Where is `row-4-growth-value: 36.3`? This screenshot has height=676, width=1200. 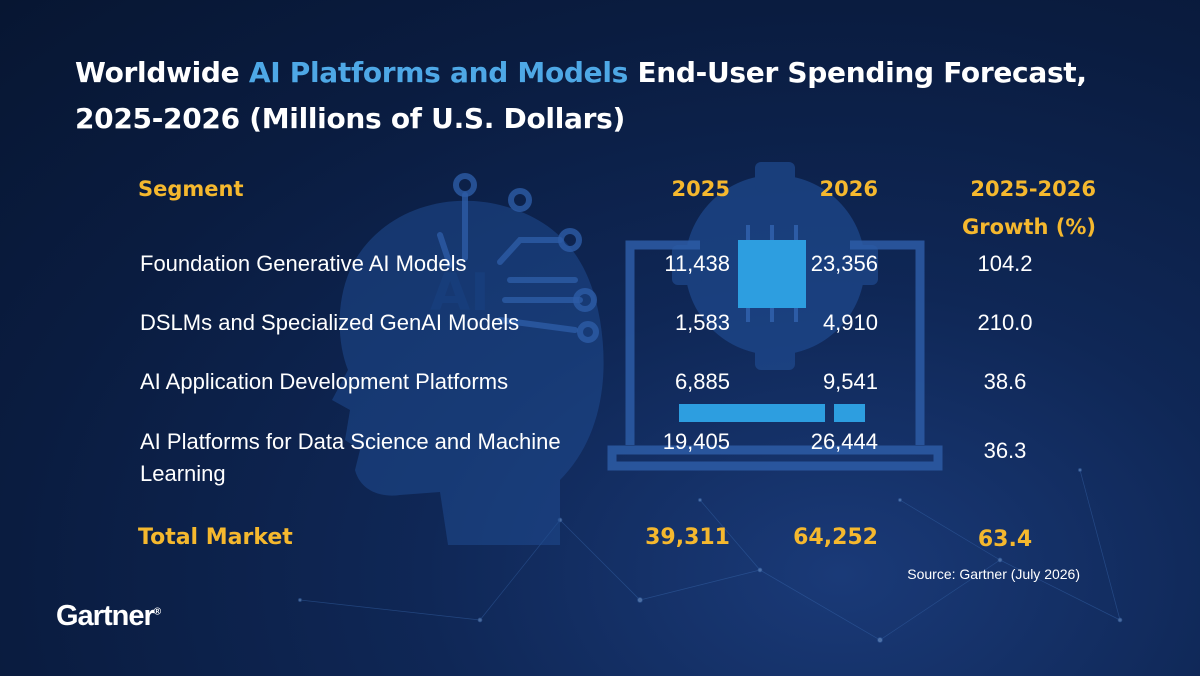
row-4-growth-value: 36.3 is located at coordinates (1005, 450).